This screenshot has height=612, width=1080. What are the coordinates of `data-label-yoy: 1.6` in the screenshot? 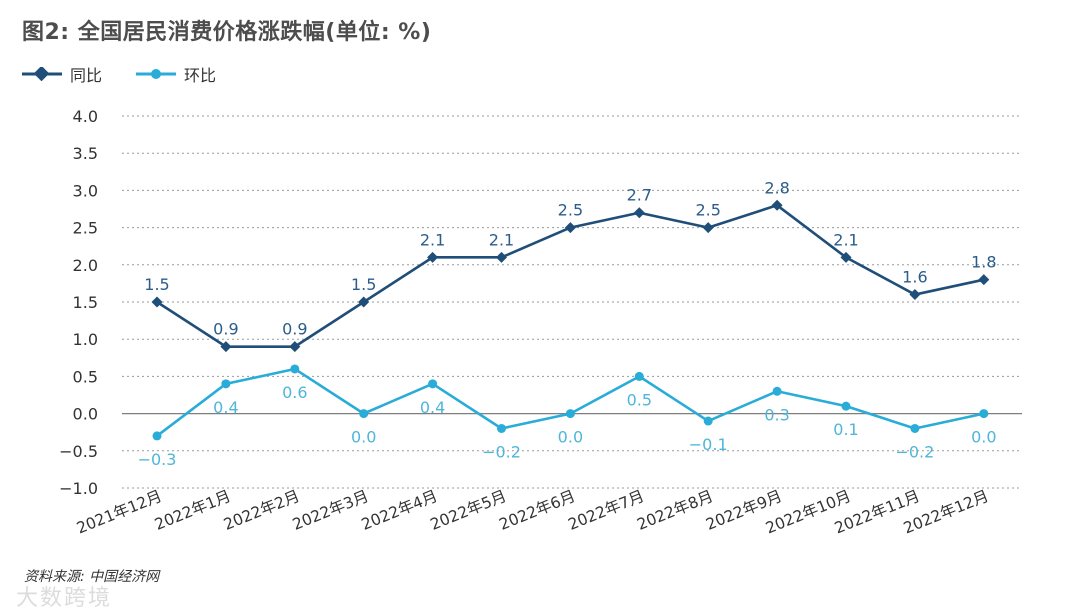 It's located at (914, 277).